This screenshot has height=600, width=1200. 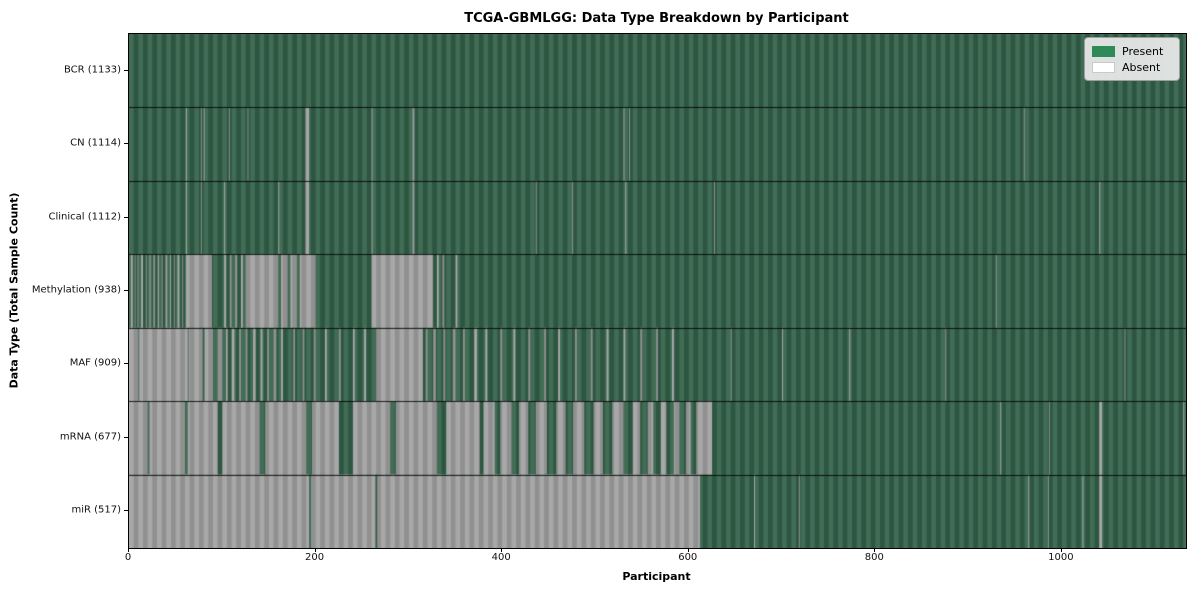 I want to click on x-tick-label-600: 600, so click(x=688, y=557).